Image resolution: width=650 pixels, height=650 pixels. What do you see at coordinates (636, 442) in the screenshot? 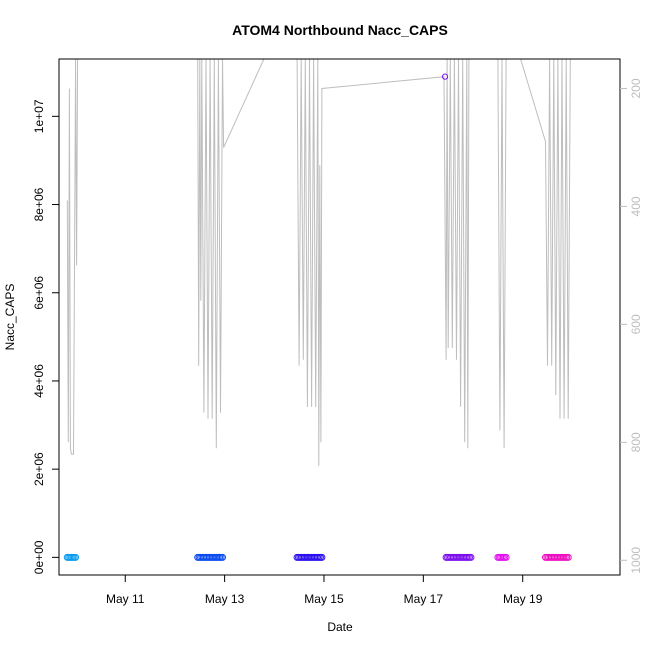
I see `y2-tick-label: 800` at bounding box center [636, 442].